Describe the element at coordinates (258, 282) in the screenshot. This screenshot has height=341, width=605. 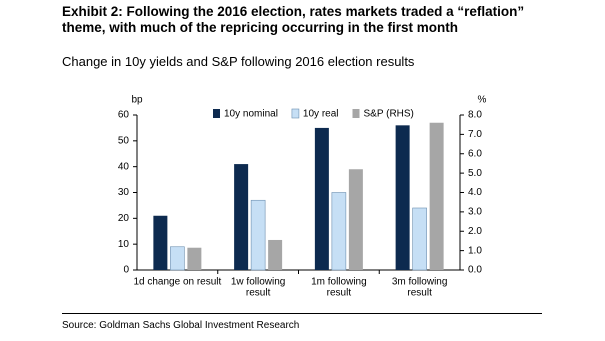
I see `x-tick-label: 1w following` at that location.